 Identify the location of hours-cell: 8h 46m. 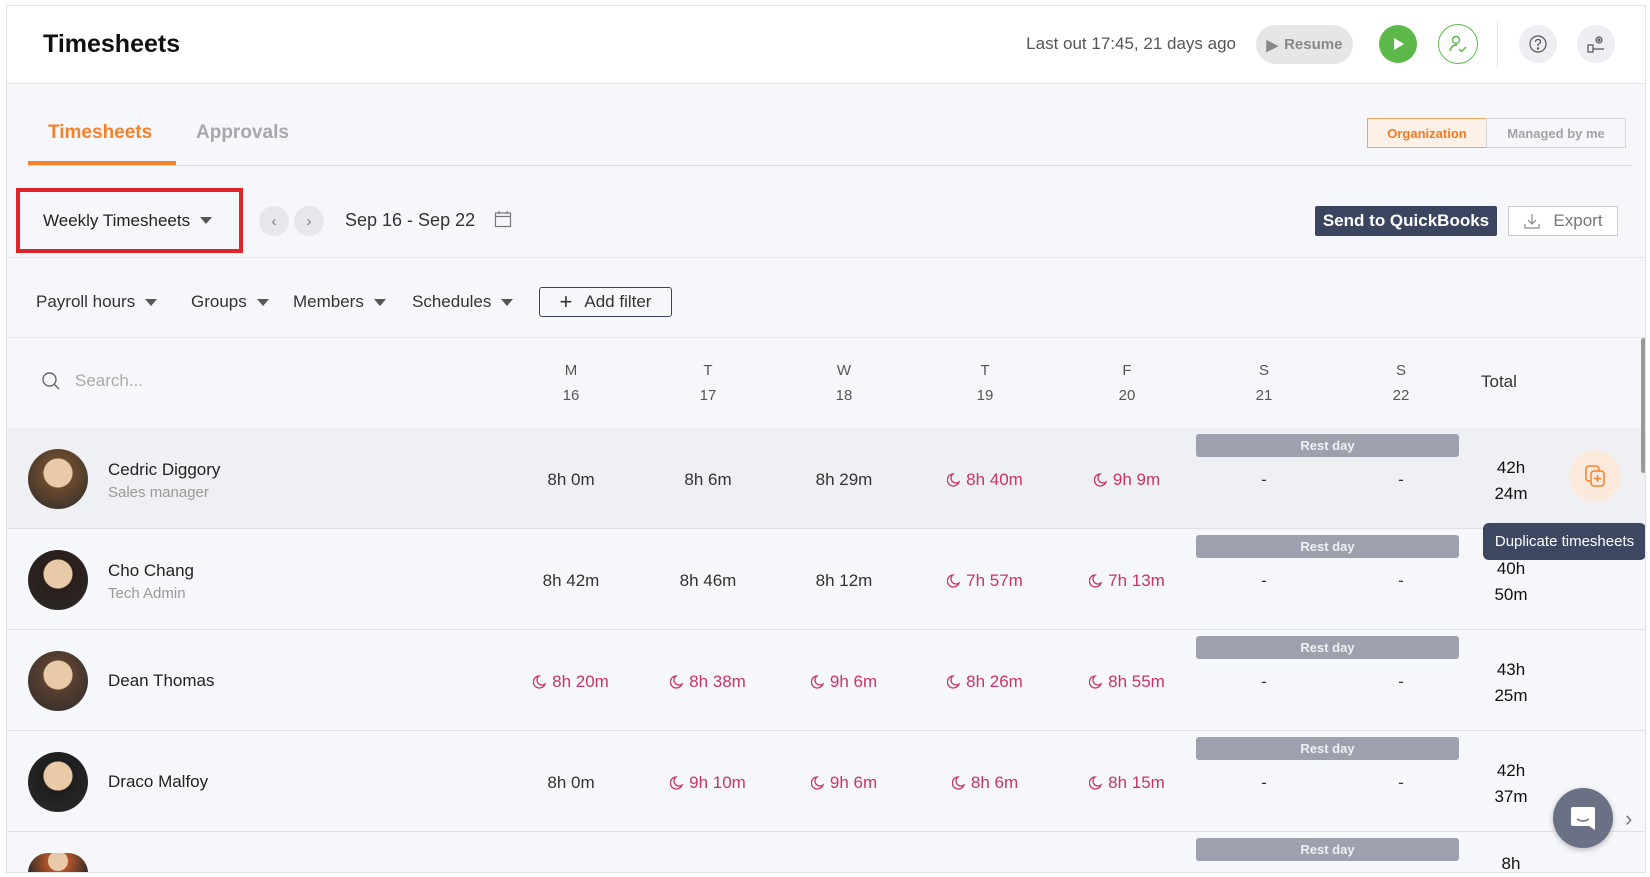
(708, 580).